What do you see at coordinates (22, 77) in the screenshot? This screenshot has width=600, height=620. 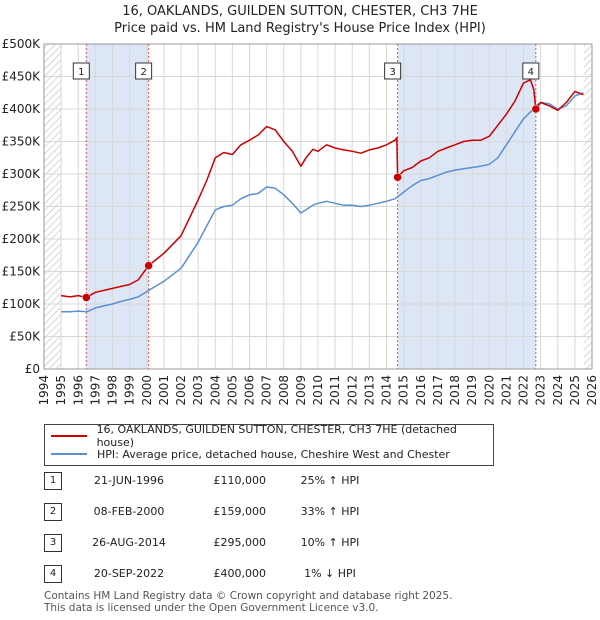 I see `y-tick-label: £450K` at bounding box center [22, 77].